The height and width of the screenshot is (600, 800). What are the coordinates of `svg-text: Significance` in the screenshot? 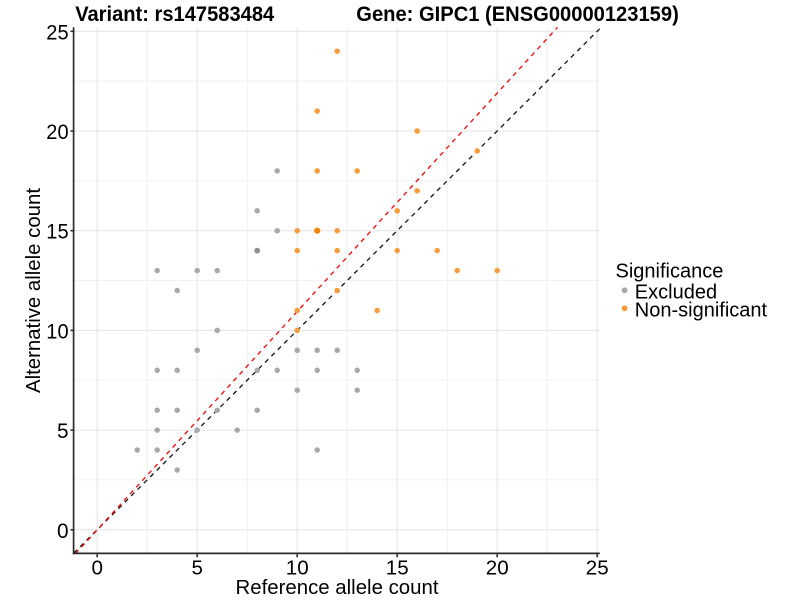 It's located at (670, 272).